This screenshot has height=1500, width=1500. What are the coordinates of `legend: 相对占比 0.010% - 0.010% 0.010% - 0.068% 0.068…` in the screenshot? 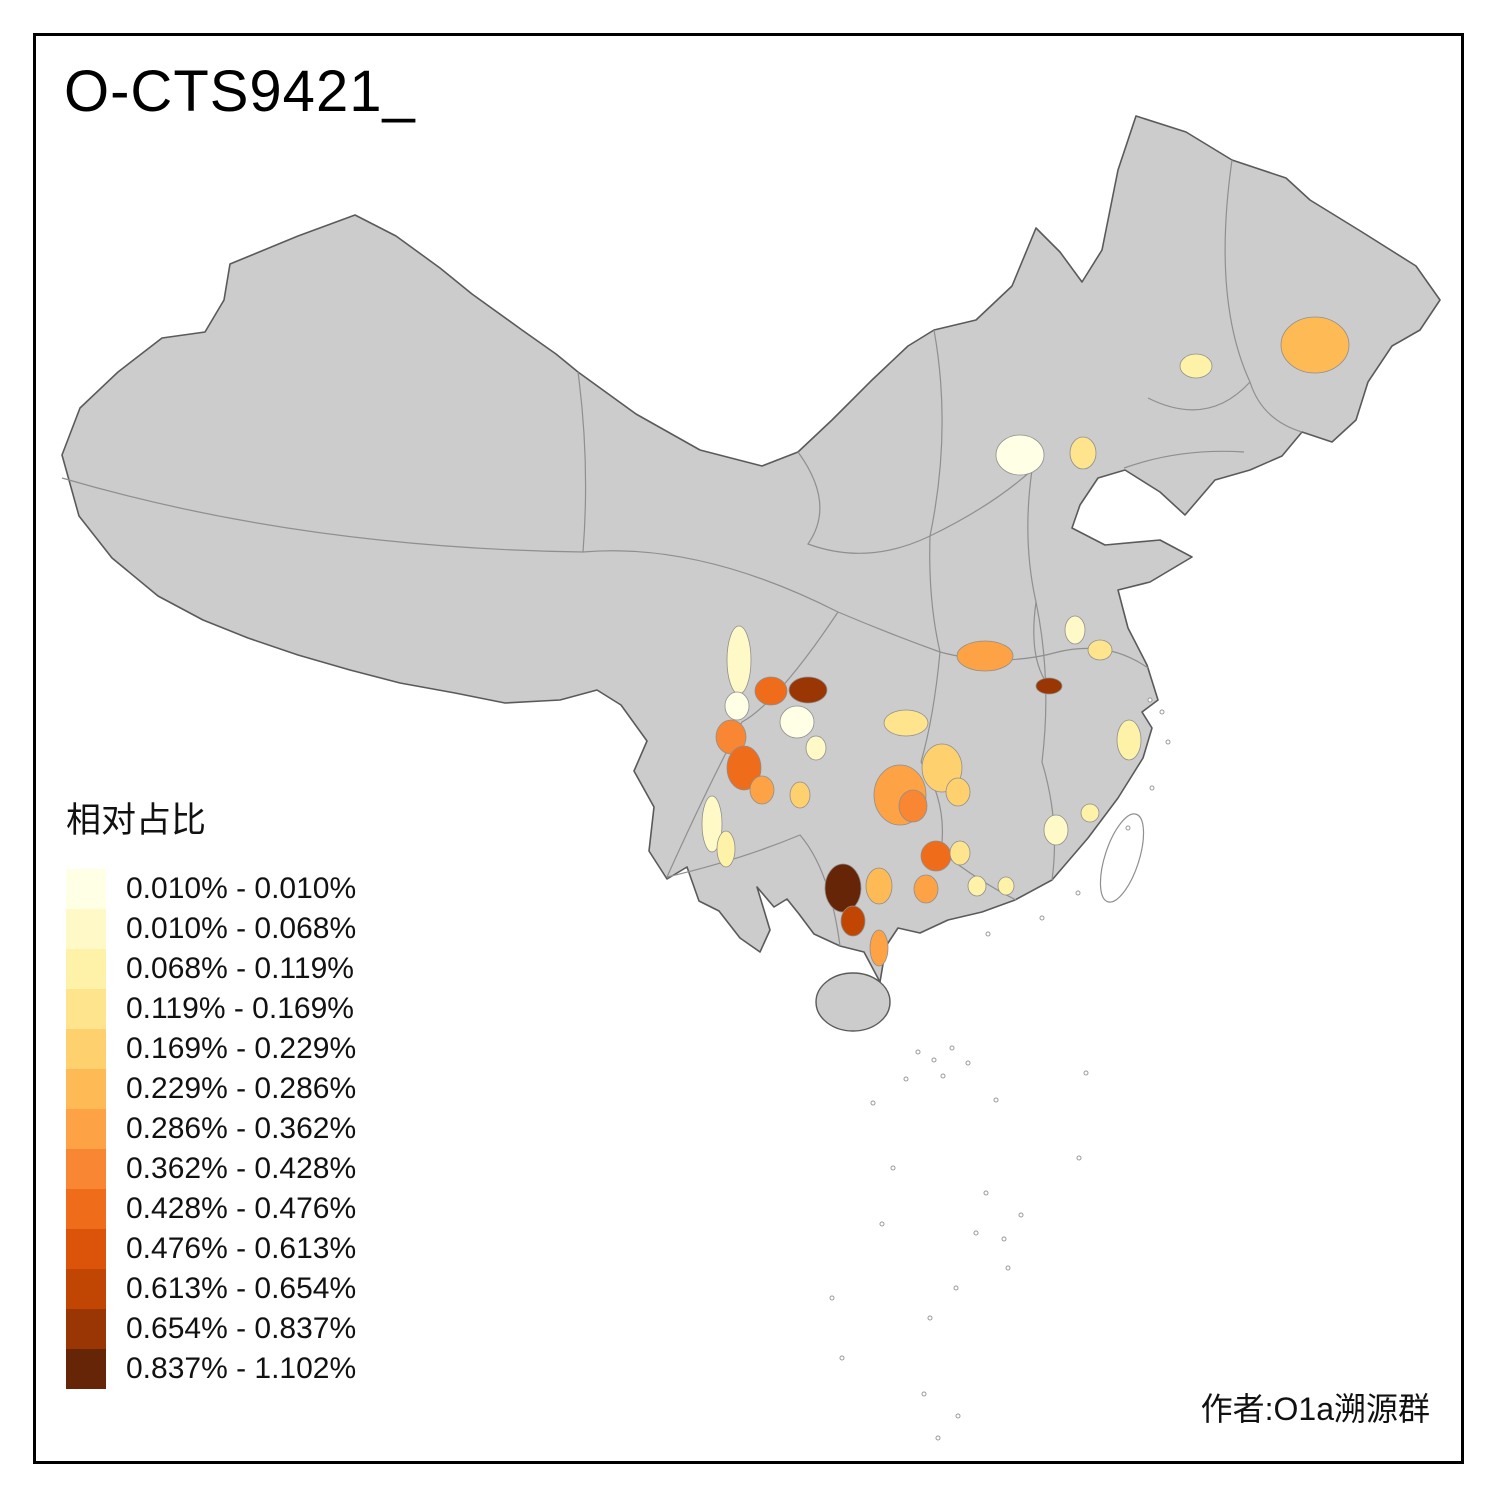 It's located at (211, 1090).